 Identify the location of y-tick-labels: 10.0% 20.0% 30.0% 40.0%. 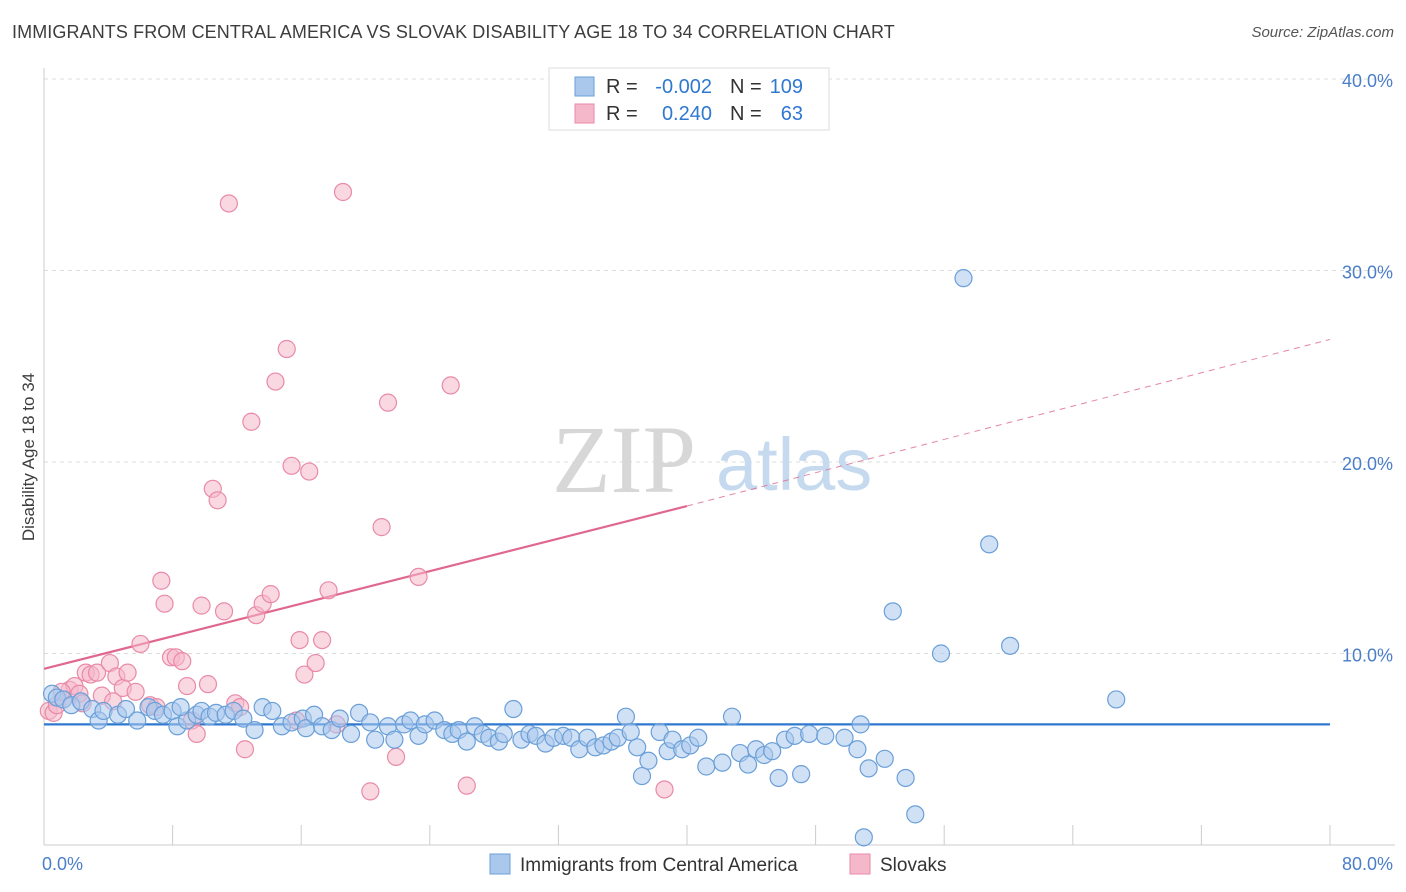
(1367, 368).